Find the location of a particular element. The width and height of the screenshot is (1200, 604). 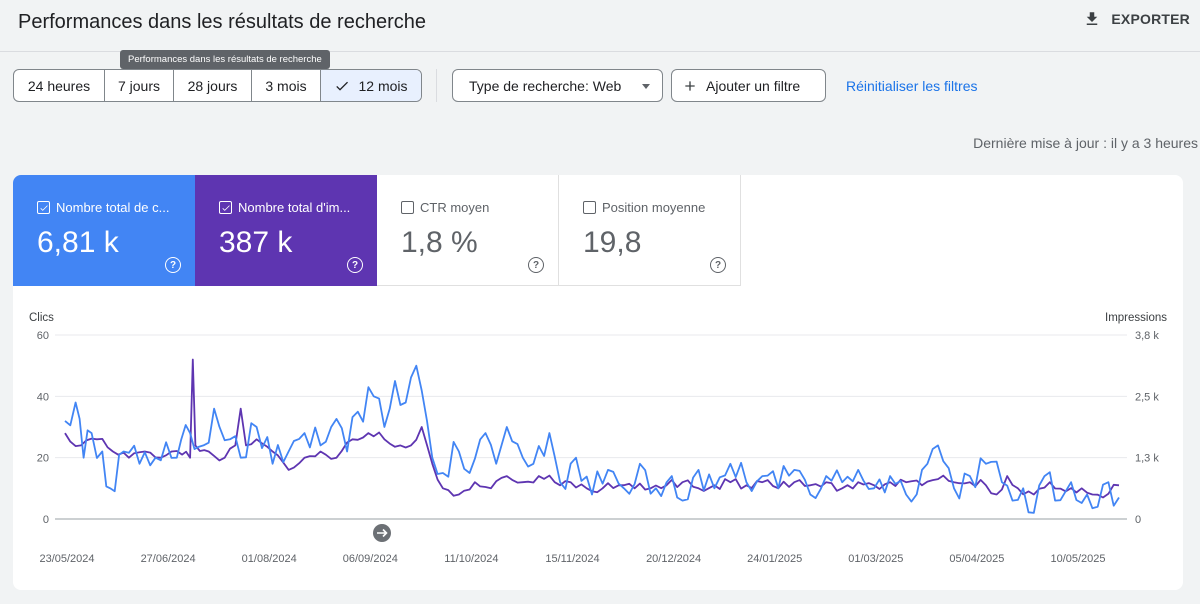

download-icon is located at coordinates (1092, 18).